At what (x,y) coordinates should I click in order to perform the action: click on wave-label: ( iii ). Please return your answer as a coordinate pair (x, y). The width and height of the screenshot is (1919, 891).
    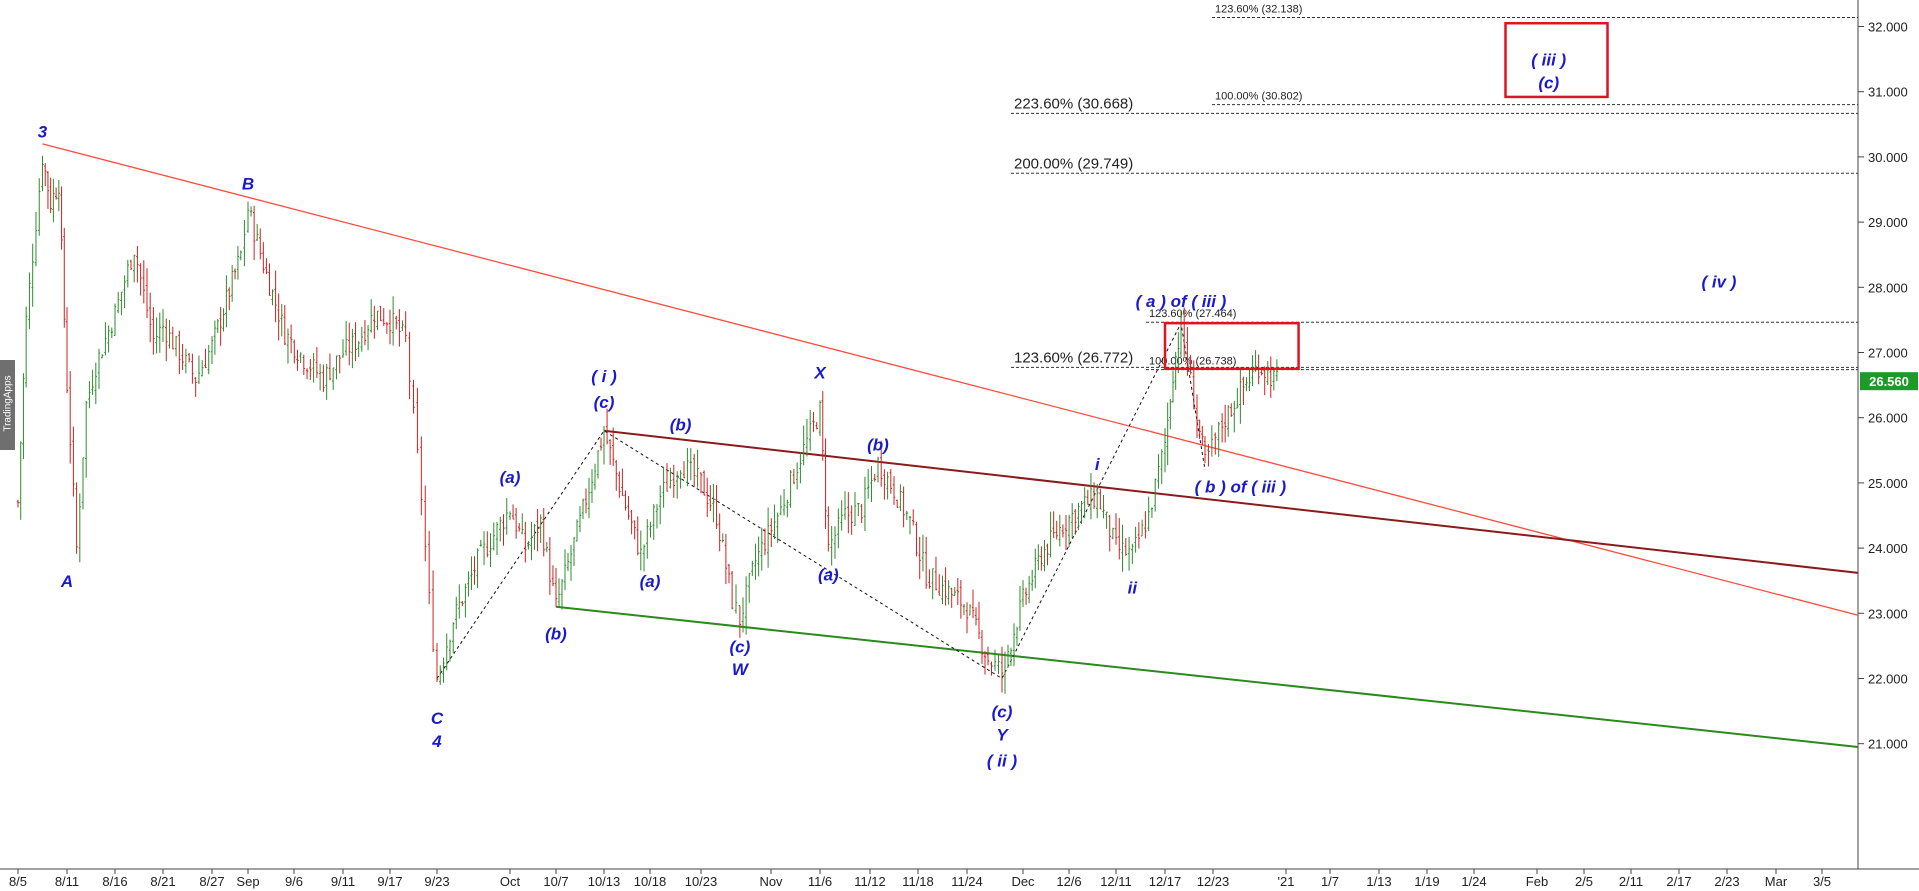
    Looking at the image, I should click on (1548, 60).